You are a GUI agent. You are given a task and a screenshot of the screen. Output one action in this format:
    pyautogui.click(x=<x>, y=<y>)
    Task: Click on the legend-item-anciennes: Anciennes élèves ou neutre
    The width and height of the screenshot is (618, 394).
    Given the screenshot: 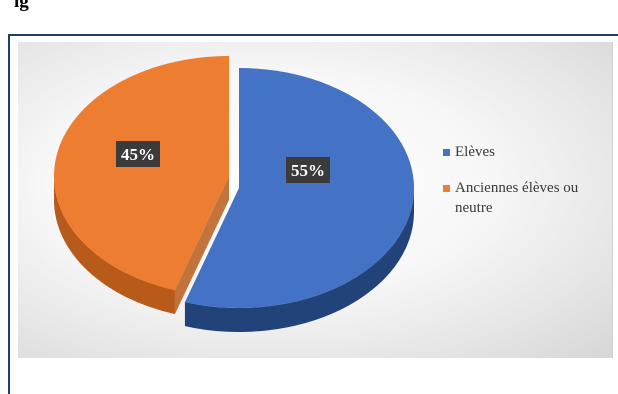 What is the action you would take?
    pyautogui.click(x=528, y=198)
    